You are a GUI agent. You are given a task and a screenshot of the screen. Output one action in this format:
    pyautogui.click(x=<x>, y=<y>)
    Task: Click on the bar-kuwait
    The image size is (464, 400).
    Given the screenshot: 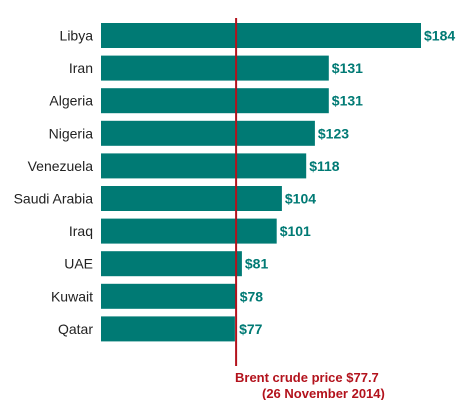 What is the action you would take?
    pyautogui.click(x=169, y=296)
    